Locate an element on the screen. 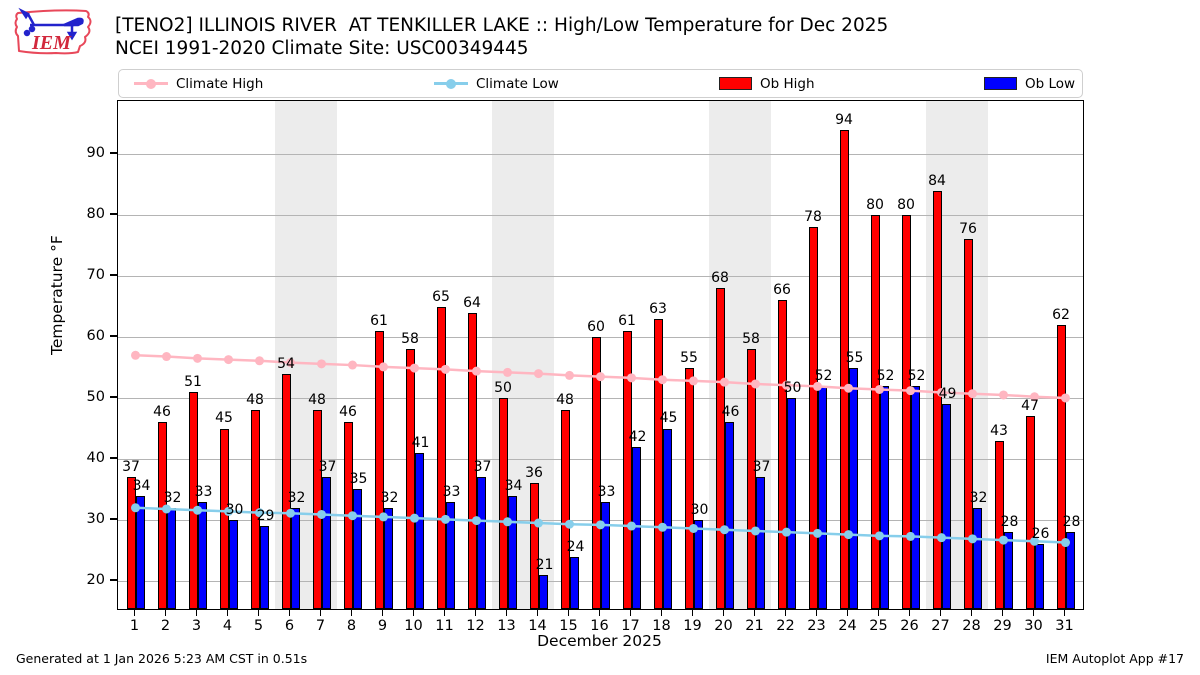 Image resolution: width=1200 pixels, height=675 pixels. ob-high-value-label: 76 is located at coordinates (968, 229).